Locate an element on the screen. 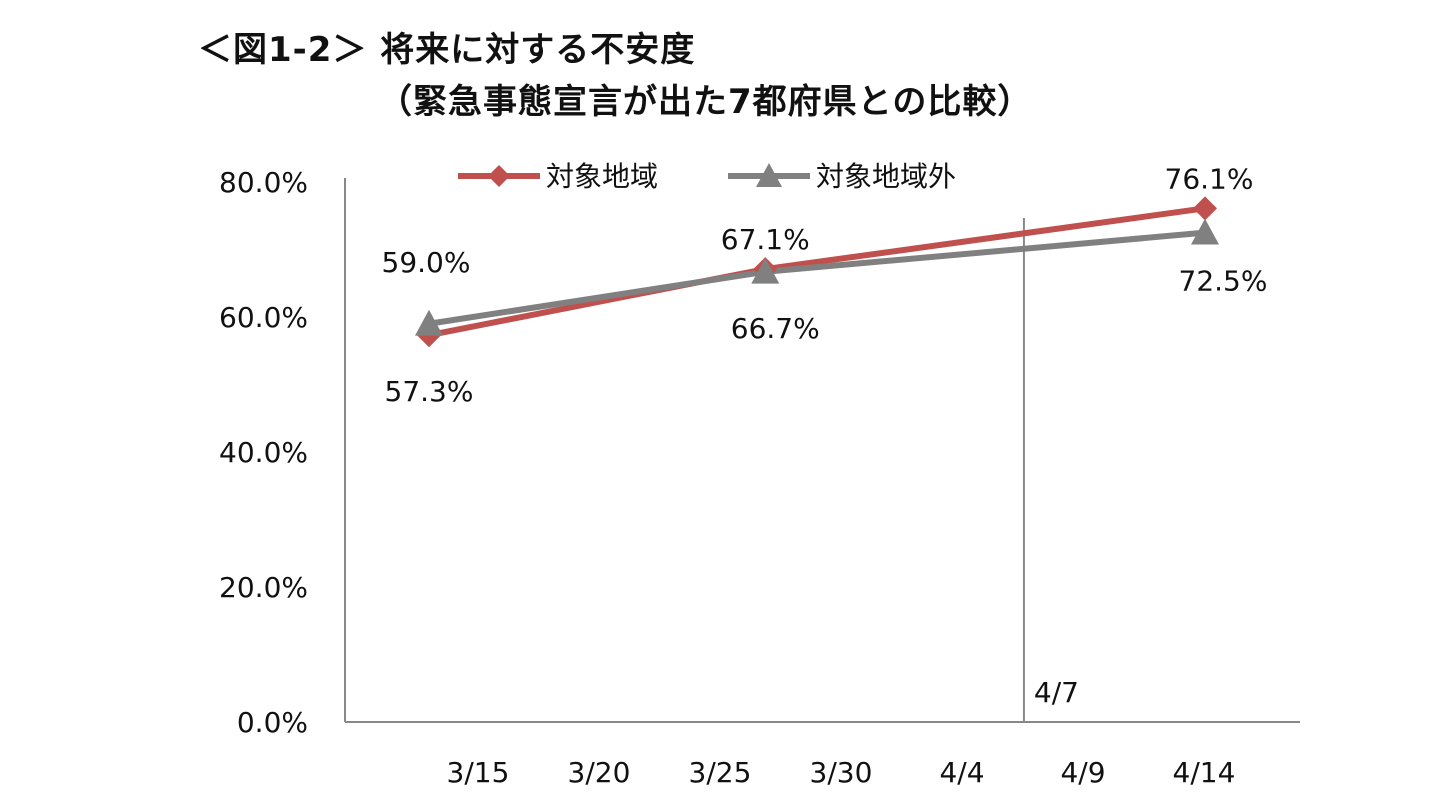 The width and height of the screenshot is (1440, 810). chart-title: ＜図1-2＞ 将来に対する不安度 is located at coordinates (447, 50).